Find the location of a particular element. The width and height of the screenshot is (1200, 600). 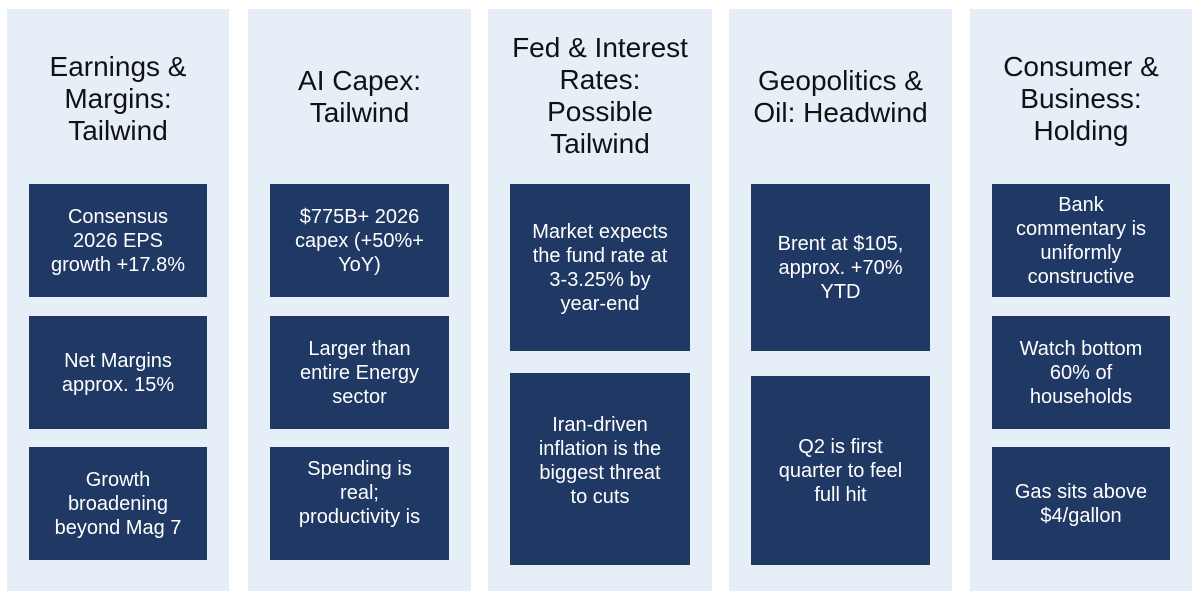

info-card: Growth broadening beyond Mag 7 is located at coordinates (118, 503).